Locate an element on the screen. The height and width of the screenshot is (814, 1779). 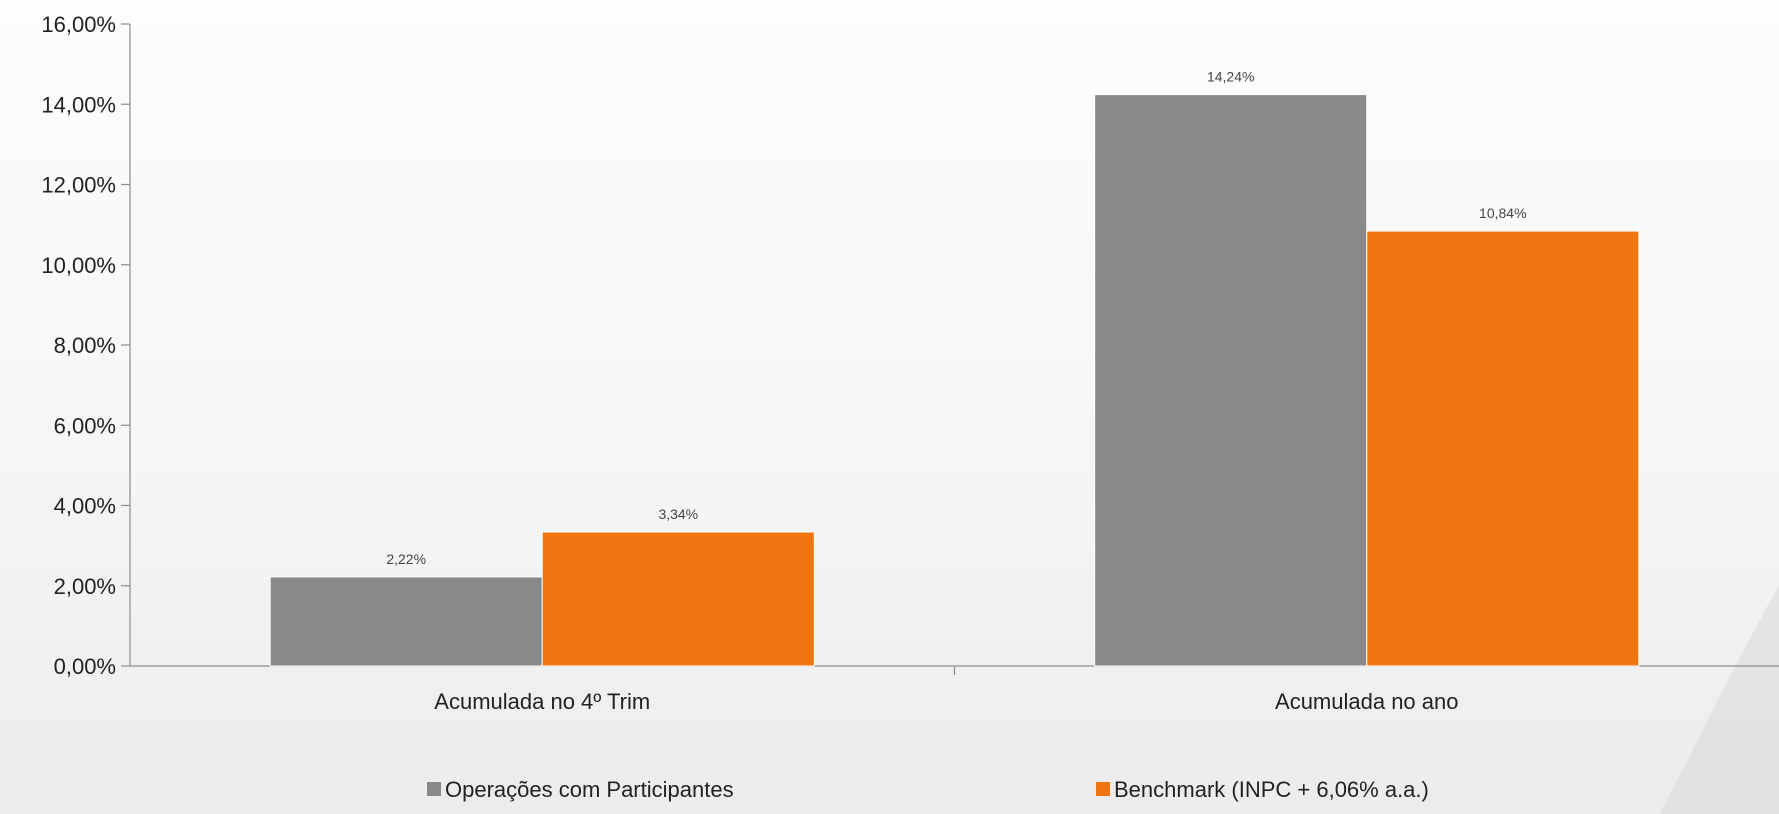
y-tick-label: 16,00% is located at coordinates (78, 24).